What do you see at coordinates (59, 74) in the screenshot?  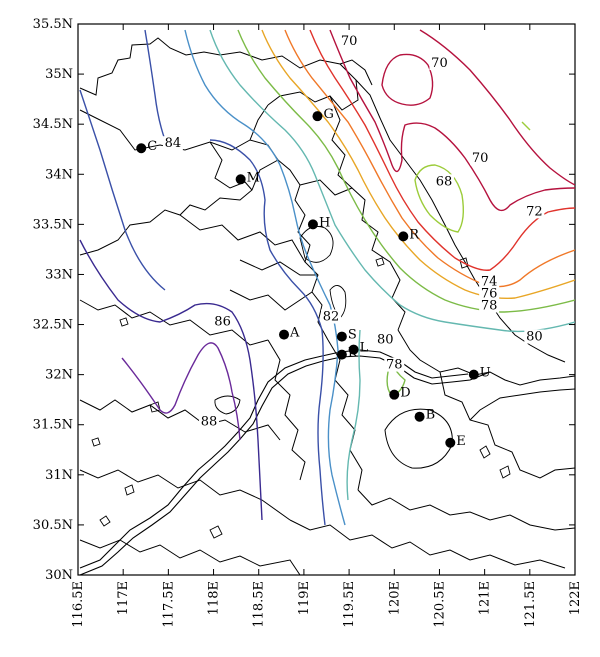 I see `y-tick-label: 35N` at bounding box center [59, 74].